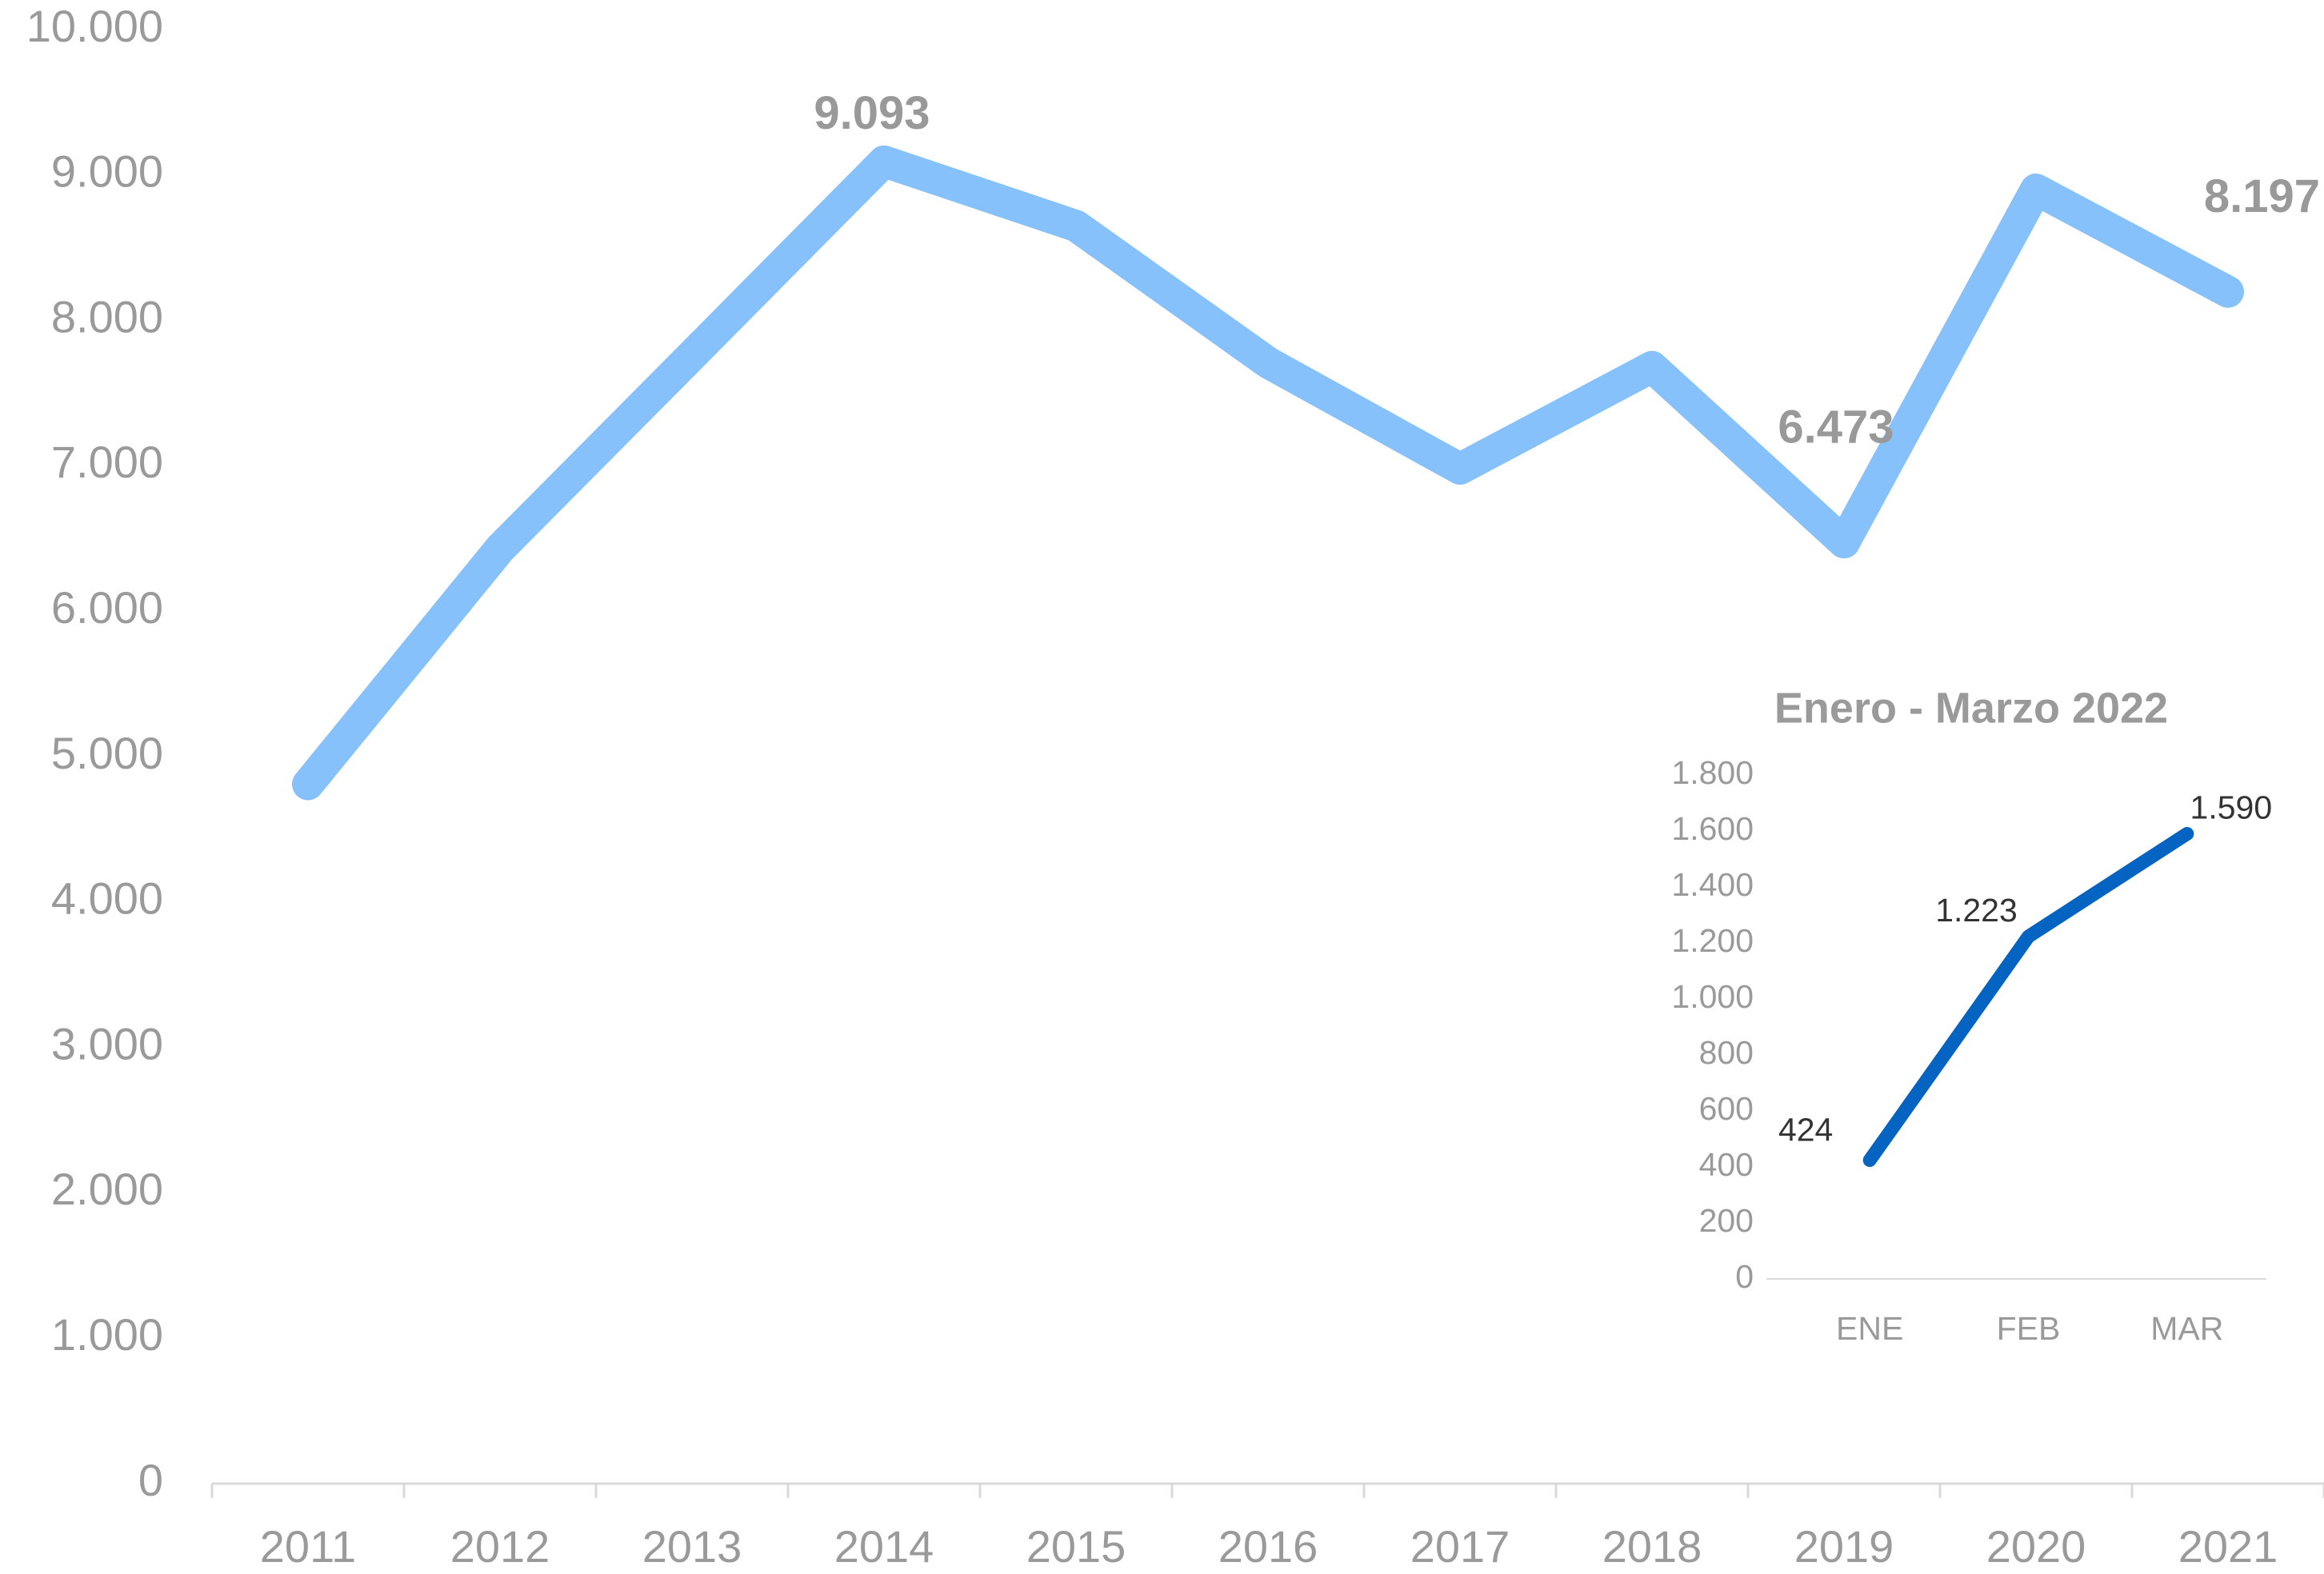  What do you see at coordinates (107, 1189) in the screenshot?
I see `y-tick-label: 2.000` at bounding box center [107, 1189].